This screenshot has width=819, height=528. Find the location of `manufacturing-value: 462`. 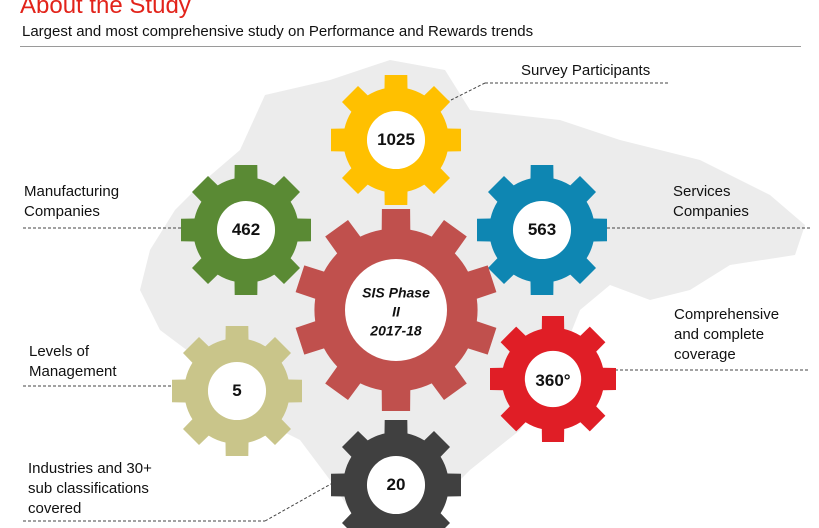

manufacturing-value: 462 is located at coordinates (246, 229).